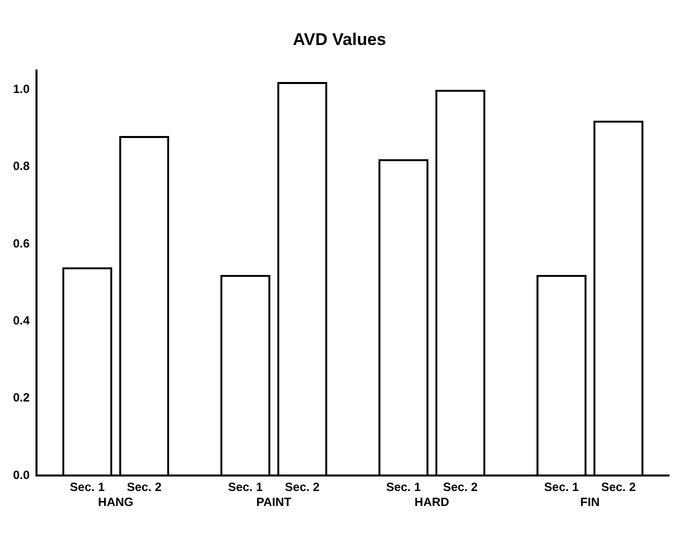 Image resolution: width=673 pixels, height=536 pixels. I want to click on x-tick-label: FIN, so click(590, 502).